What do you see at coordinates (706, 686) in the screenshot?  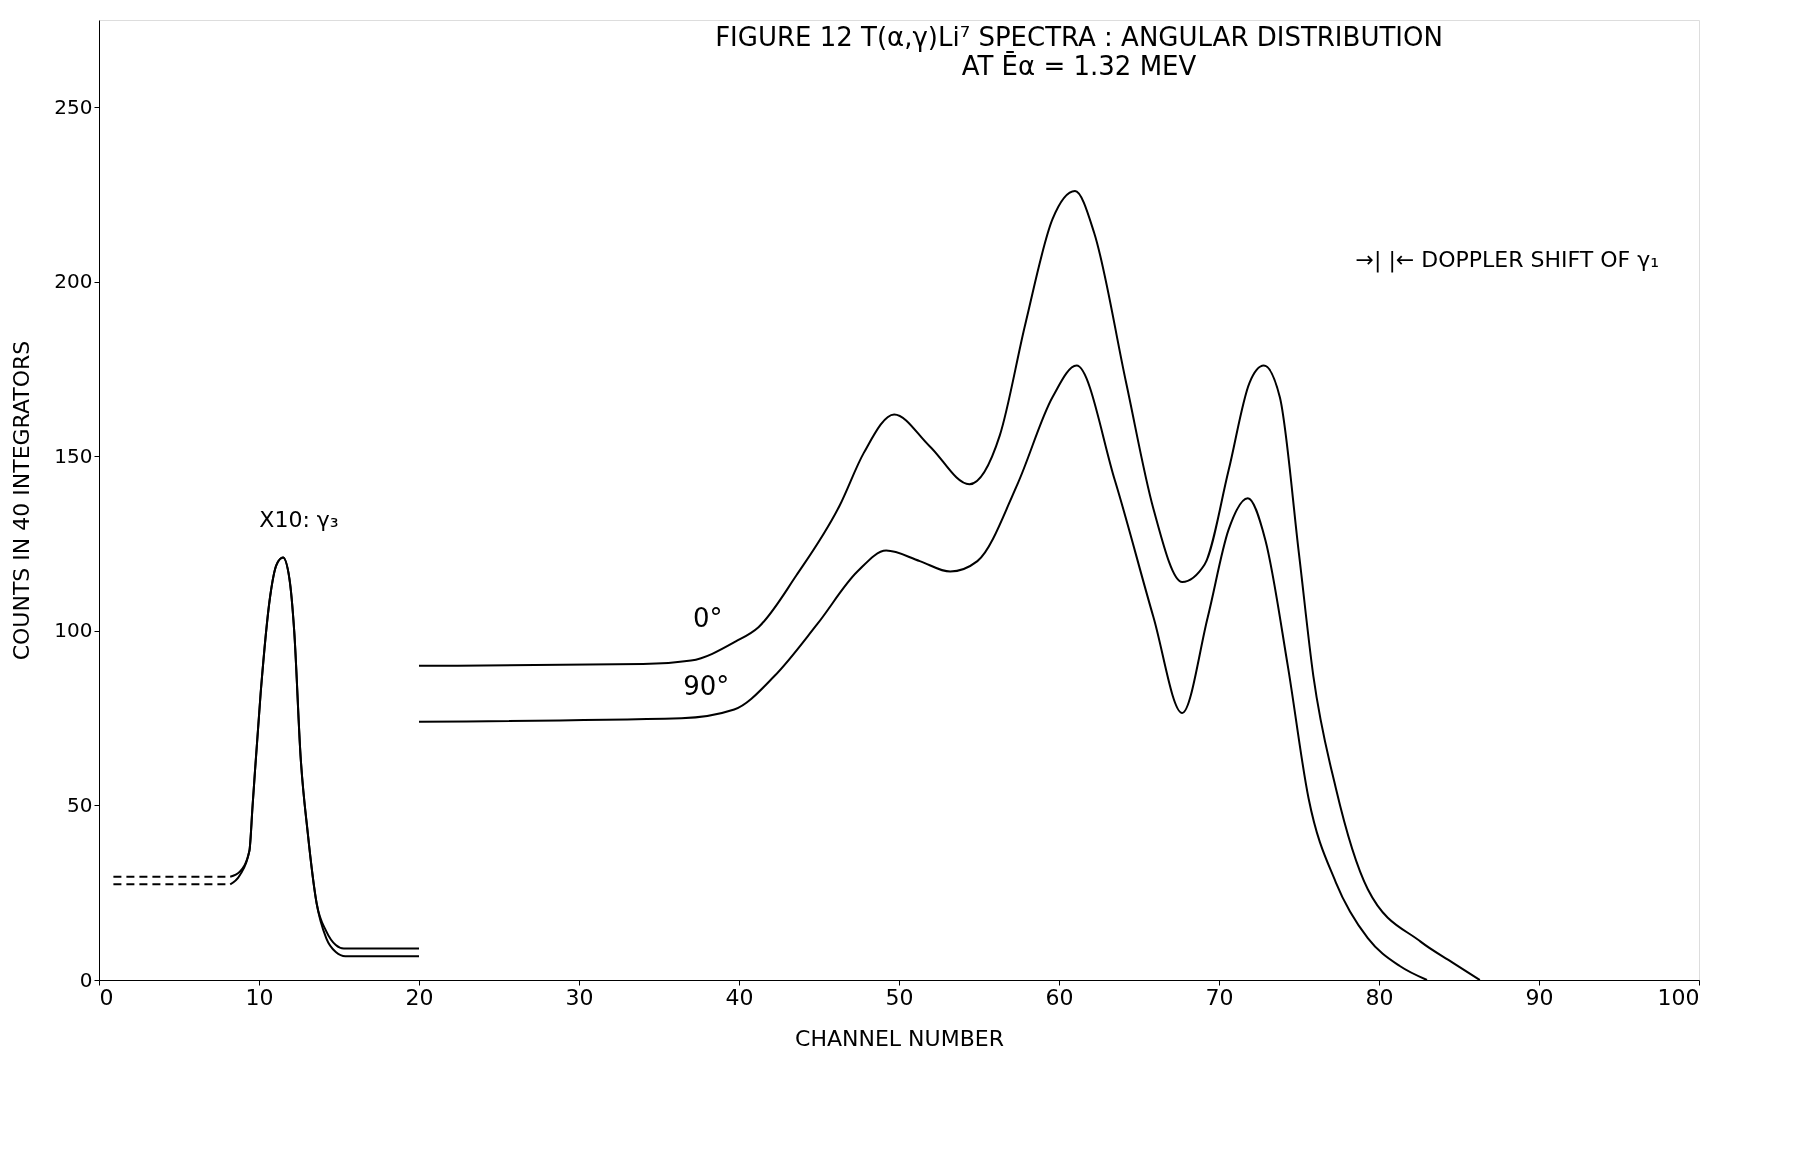 I see `series-label: 90°` at bounding box center [706, 686].